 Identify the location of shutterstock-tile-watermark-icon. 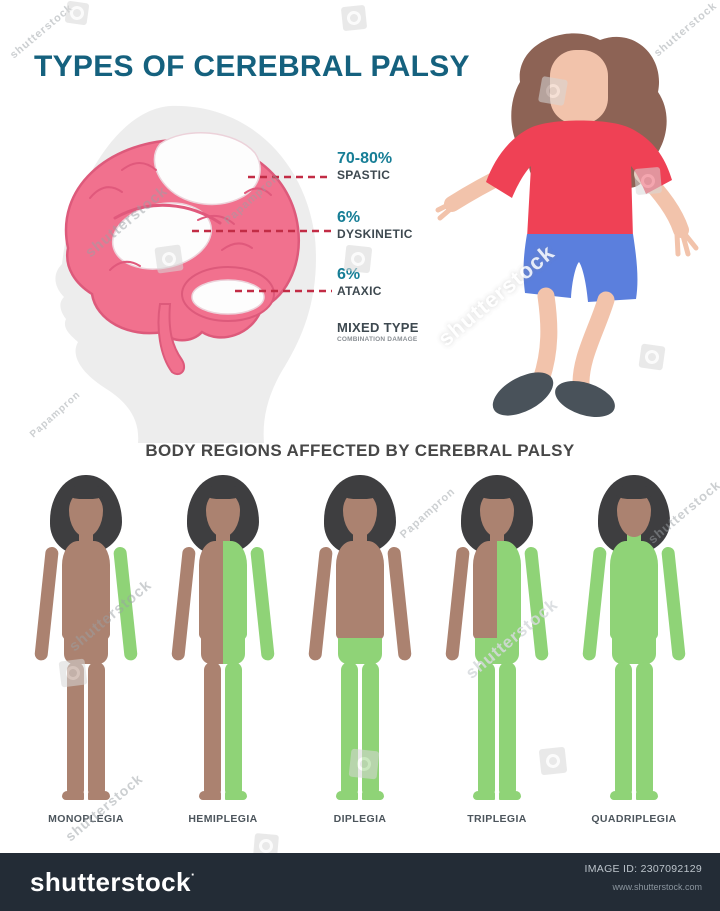
(77, 13).